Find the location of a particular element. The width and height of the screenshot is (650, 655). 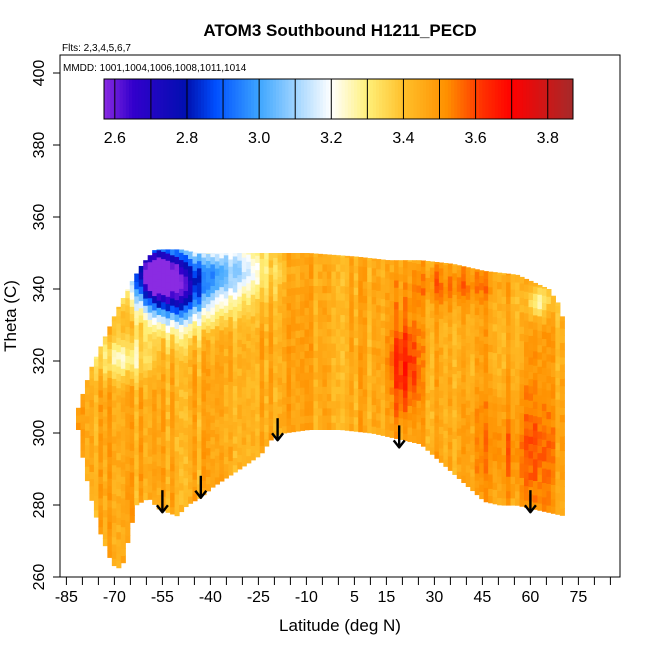

x-tick-label: -10 is located at coordinates (306, 597).